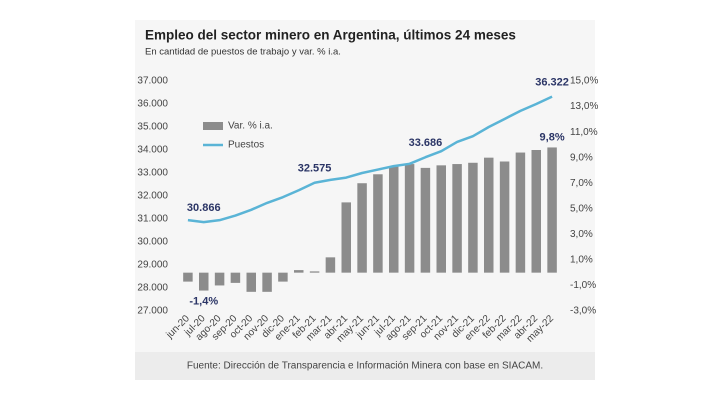 This screenshot has width=728, height=410. What do you see at coordinates (152, 219) in the screenshot?
I see `y-tick-label: 31.000` at bounding box center [152, 219].